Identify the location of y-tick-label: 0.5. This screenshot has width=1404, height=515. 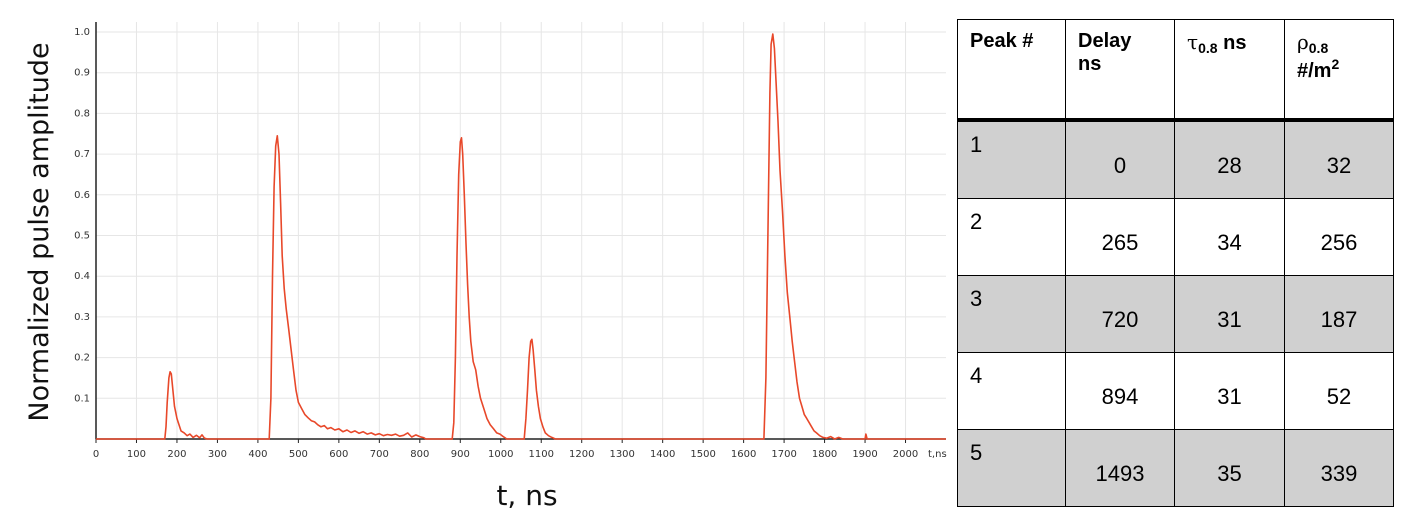
(82, 236).